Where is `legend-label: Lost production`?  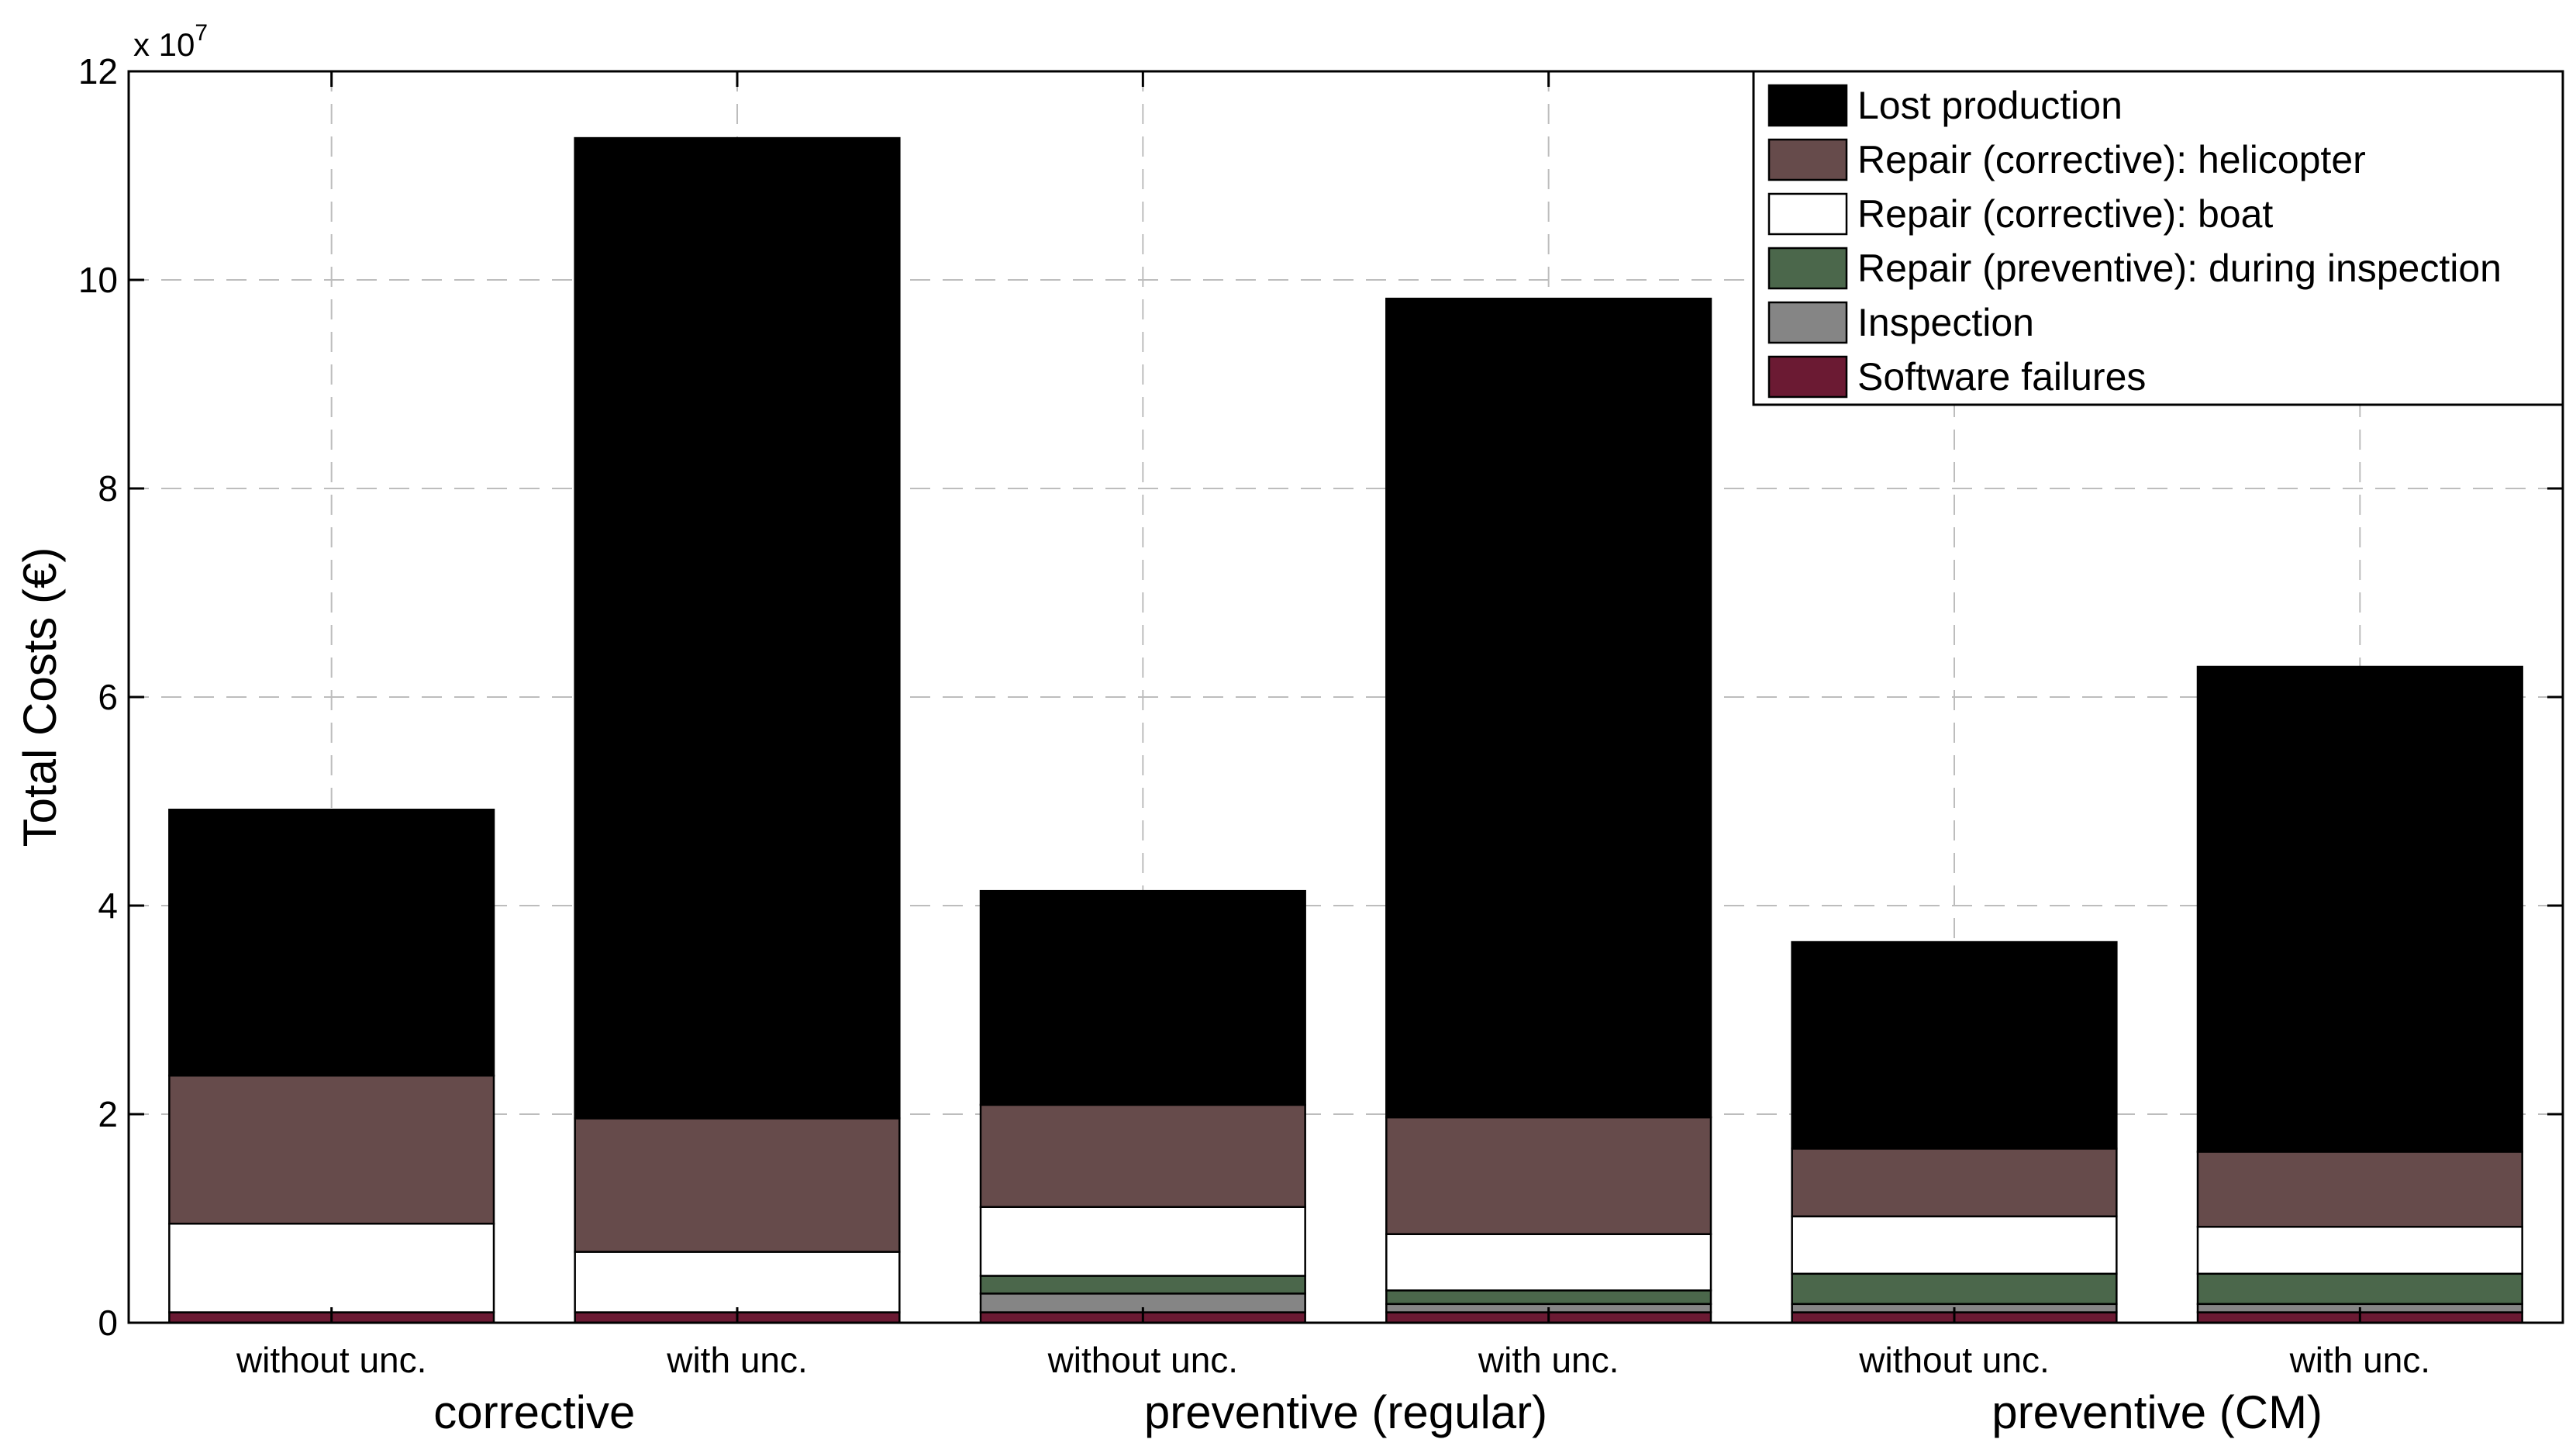 legend-label: Lost production is located at coordinates (1990, 105).